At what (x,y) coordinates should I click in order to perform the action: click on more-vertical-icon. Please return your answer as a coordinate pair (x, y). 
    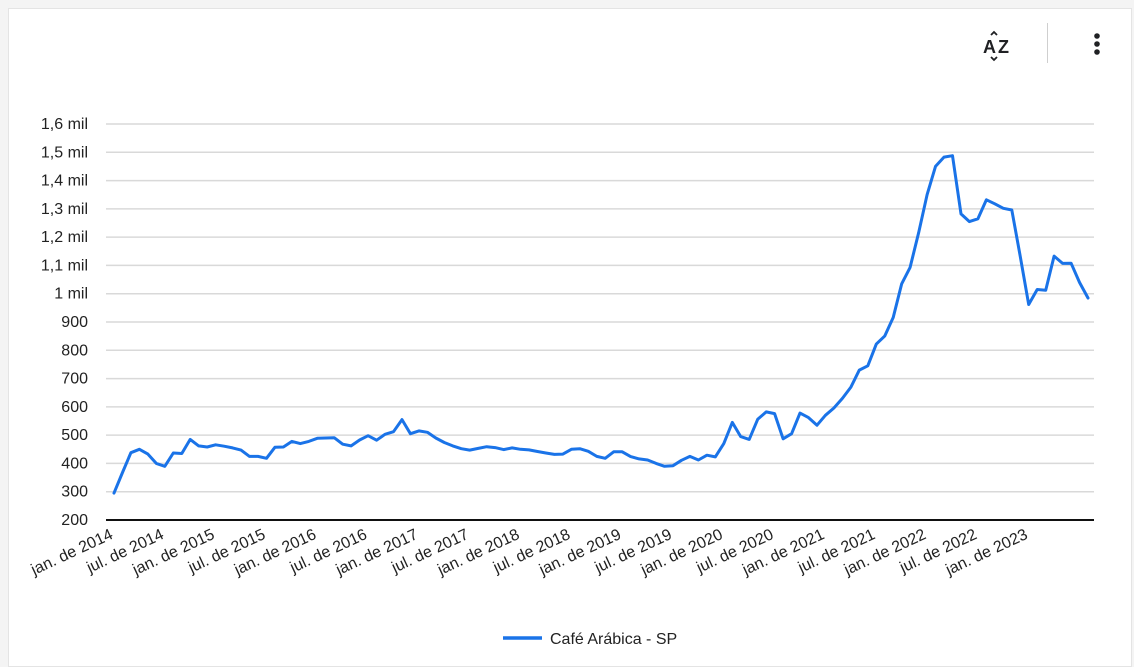
    Looking at the image, I should click on (1097, 44).